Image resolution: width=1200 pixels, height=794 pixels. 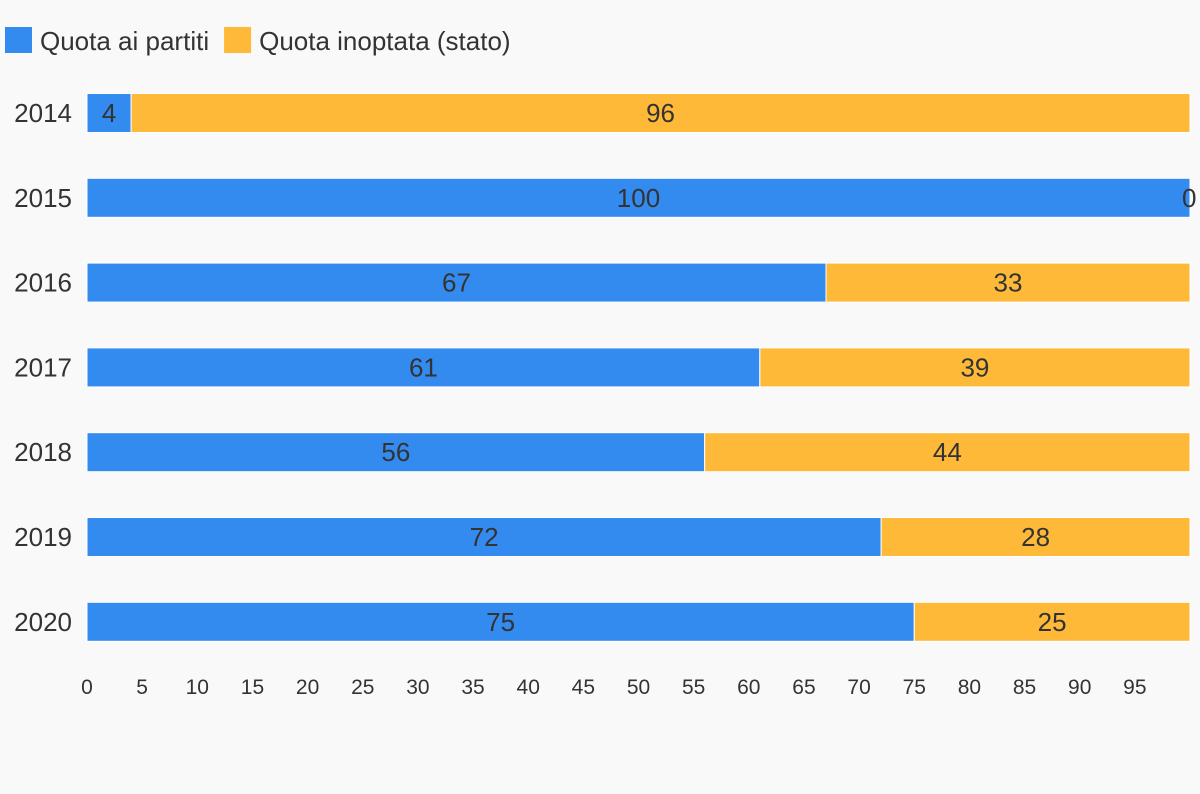 I want to click on data-label-2019-quota-inoptata-stato: 28, so click(x=1035, y=537).